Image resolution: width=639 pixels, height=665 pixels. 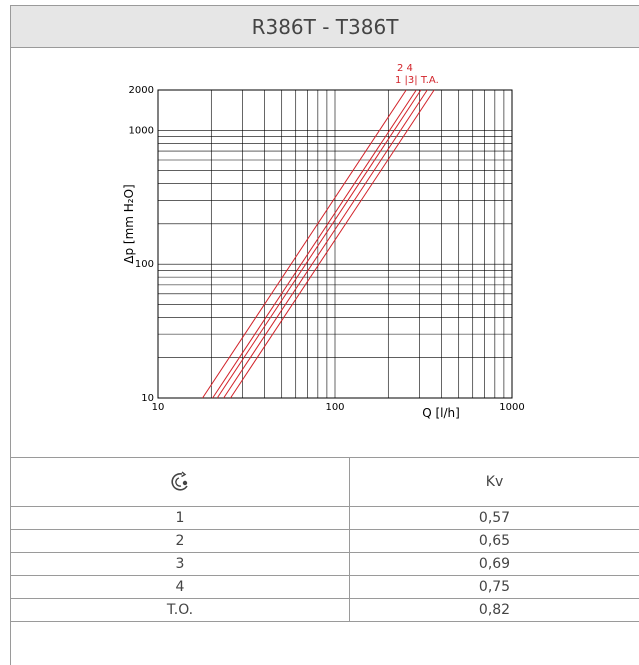 I want to click on curve-label-top: 2 4, so click(x=405, y=68).